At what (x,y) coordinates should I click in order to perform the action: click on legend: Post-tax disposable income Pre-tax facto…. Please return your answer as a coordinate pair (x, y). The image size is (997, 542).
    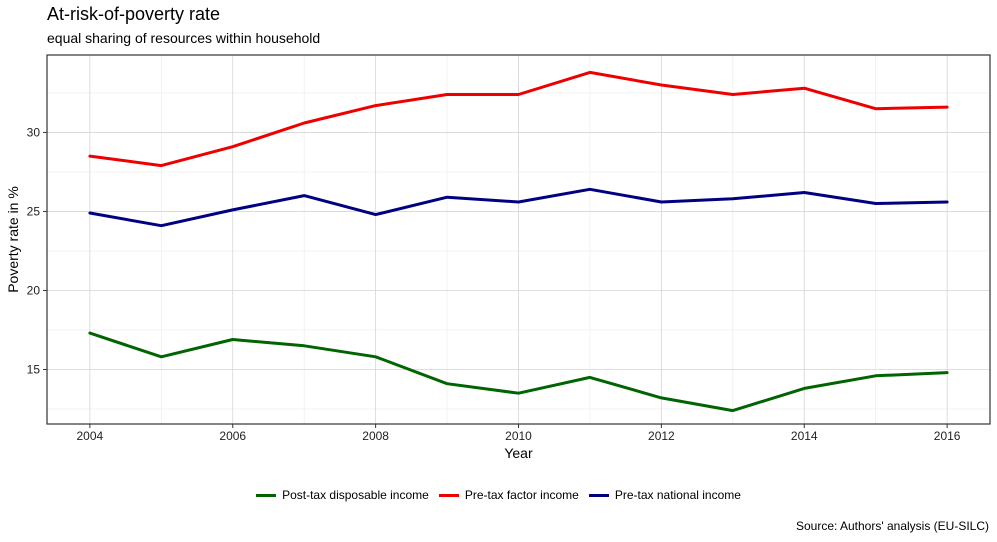
    Looking at the image, I should click on (498, 495).